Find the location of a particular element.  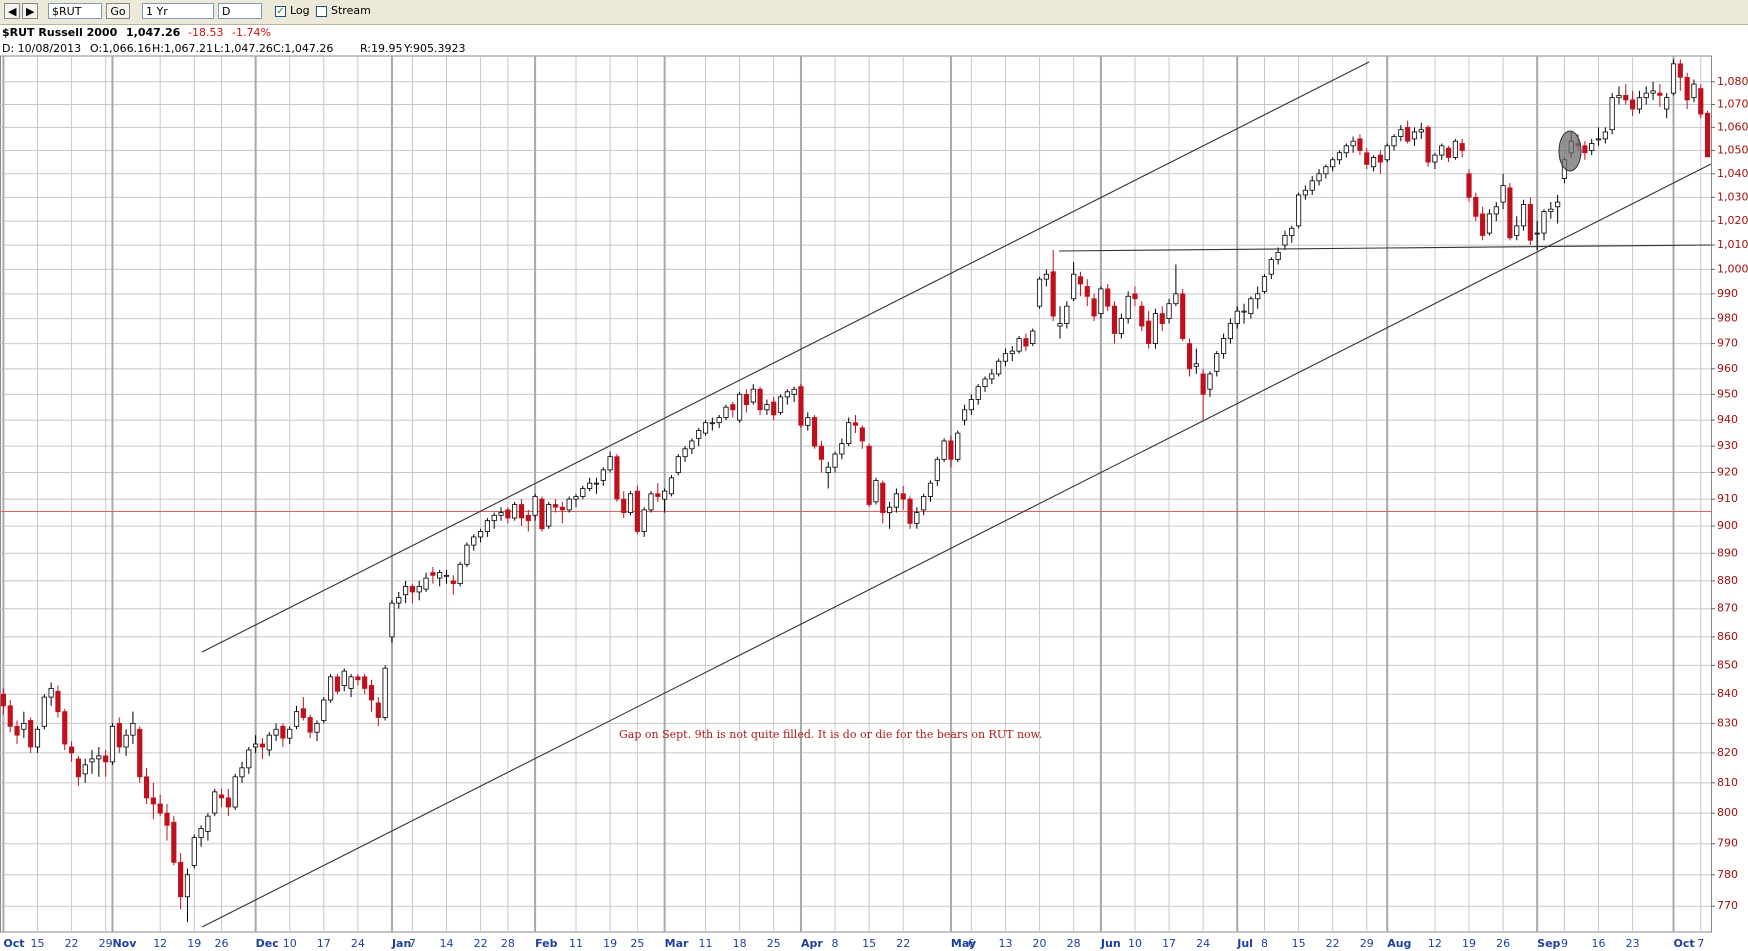

y-tick-label: 890 is located at coordinates (1727, 552).